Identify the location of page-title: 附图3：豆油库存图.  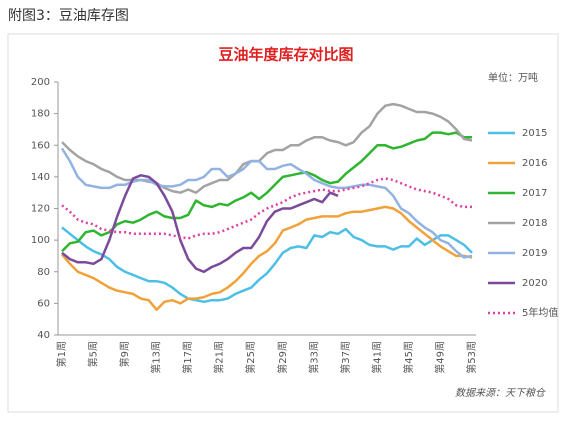
(68, 16).